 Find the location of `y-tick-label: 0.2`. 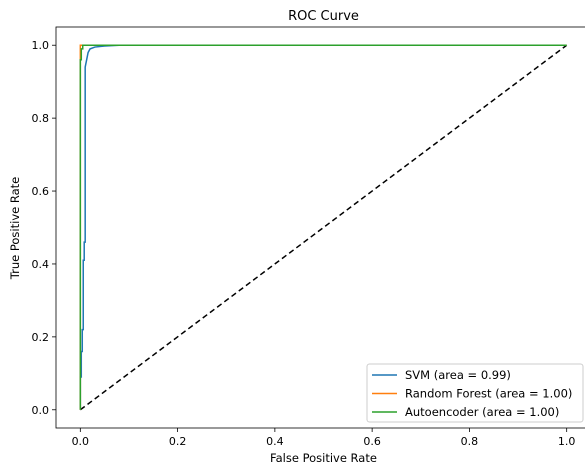

y-tick-label: 0.2 is located at coordinates (41, 337).